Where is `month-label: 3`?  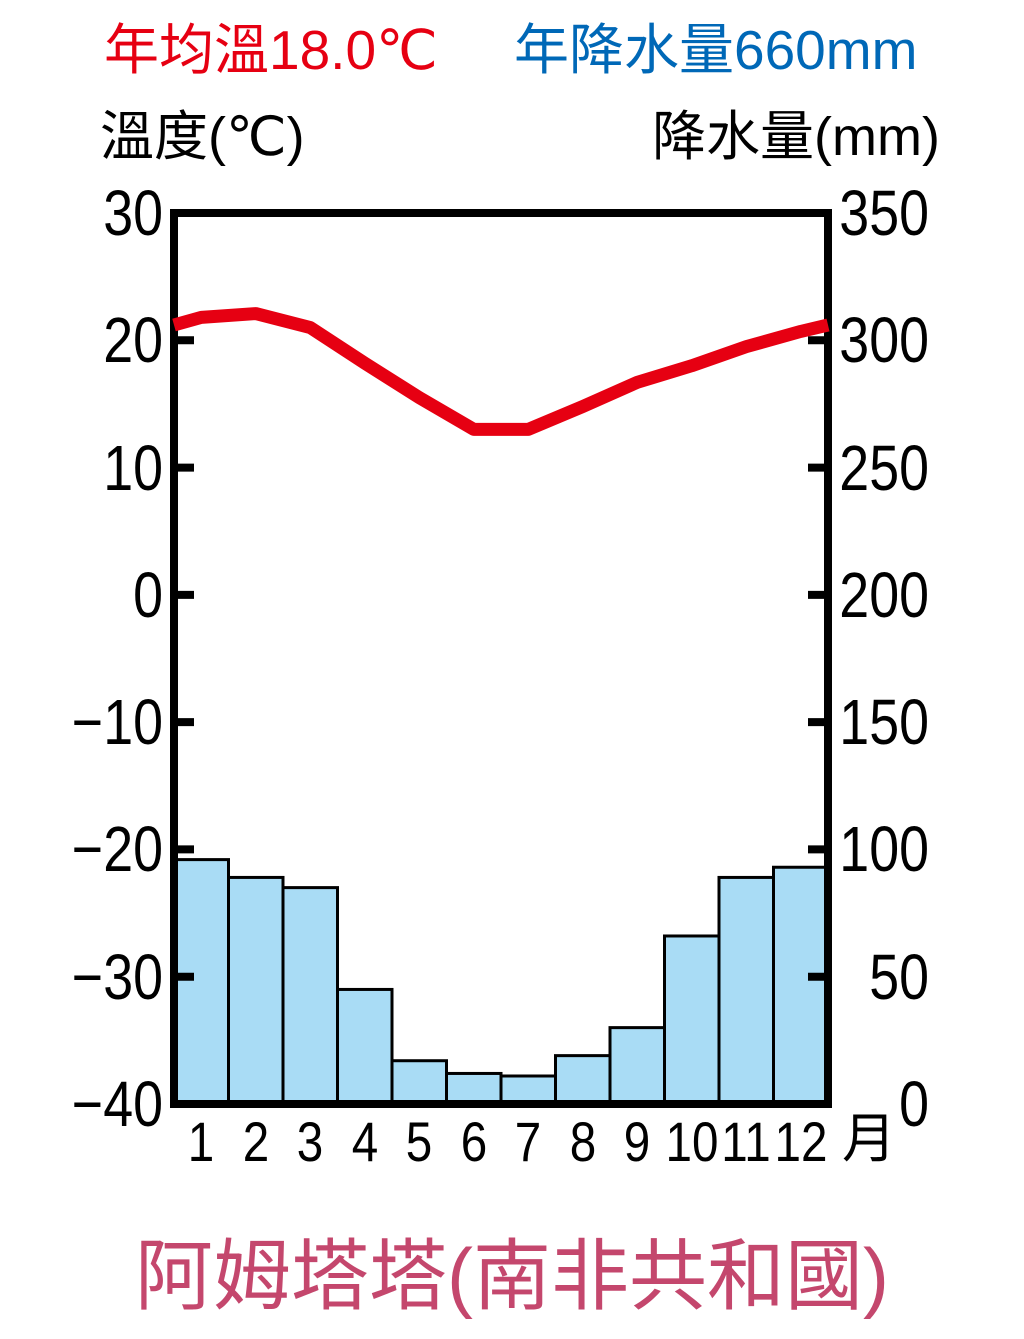 month-label: 3 is located at coordinates (310, 1141).